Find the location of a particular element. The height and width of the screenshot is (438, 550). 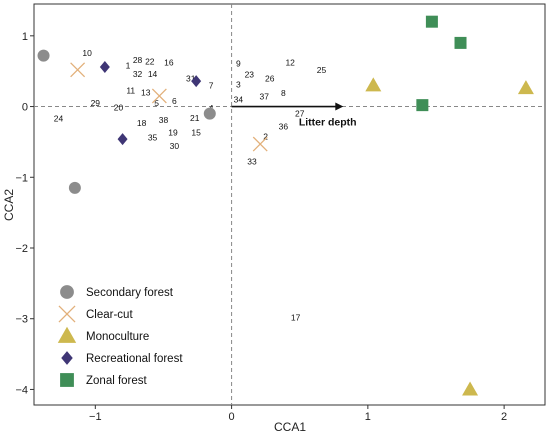

site-label: 13 is located at coordinates (146, 92).